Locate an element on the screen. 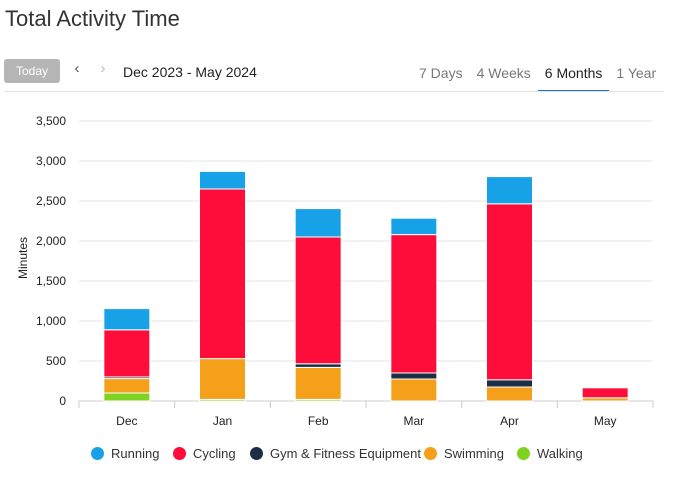 The width and height of the screenshot is (690, 496). x-tick-label: Jan is located at coordinates (222, 421).